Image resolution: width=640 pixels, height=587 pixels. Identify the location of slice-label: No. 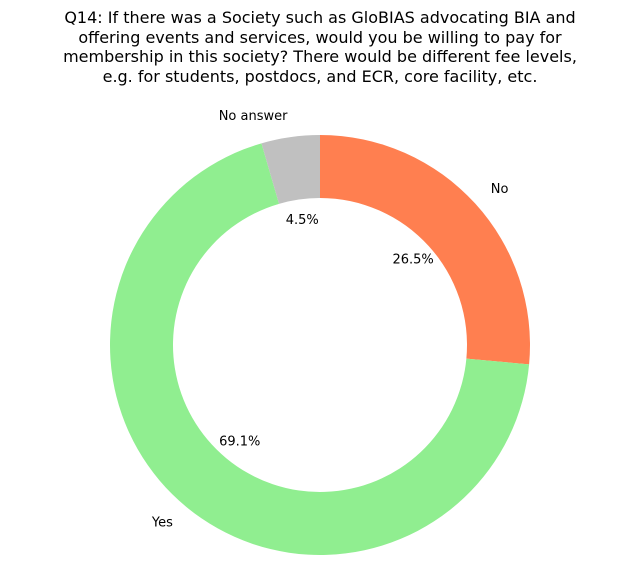
(500, 189).